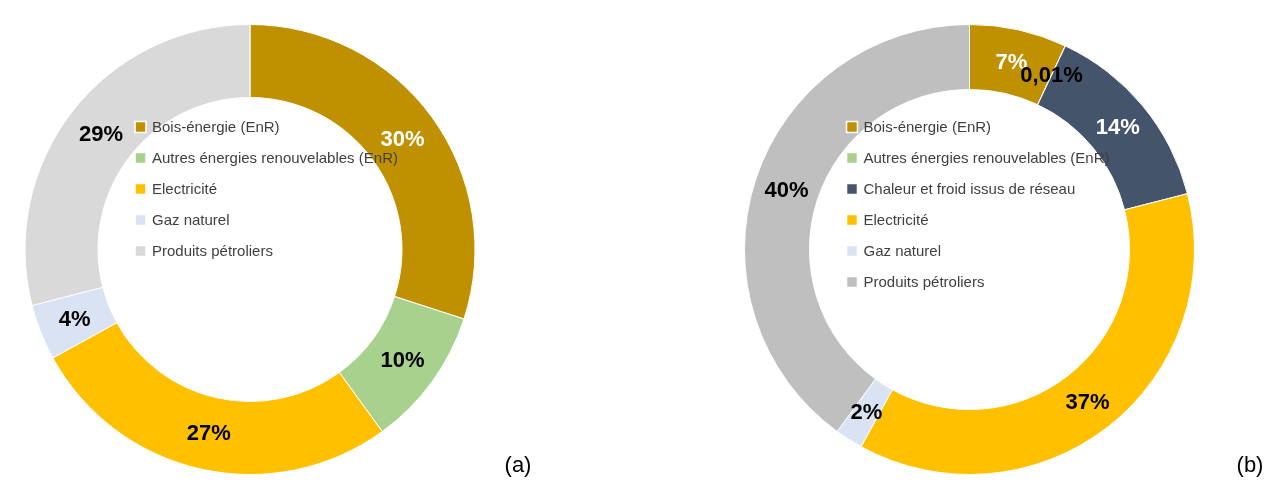 The image size is (1274, 490). Describe the element at coordinates (969, 188) in the screenshot. I see `legend-label: Chaleur et froid issus de réseau` at that location.